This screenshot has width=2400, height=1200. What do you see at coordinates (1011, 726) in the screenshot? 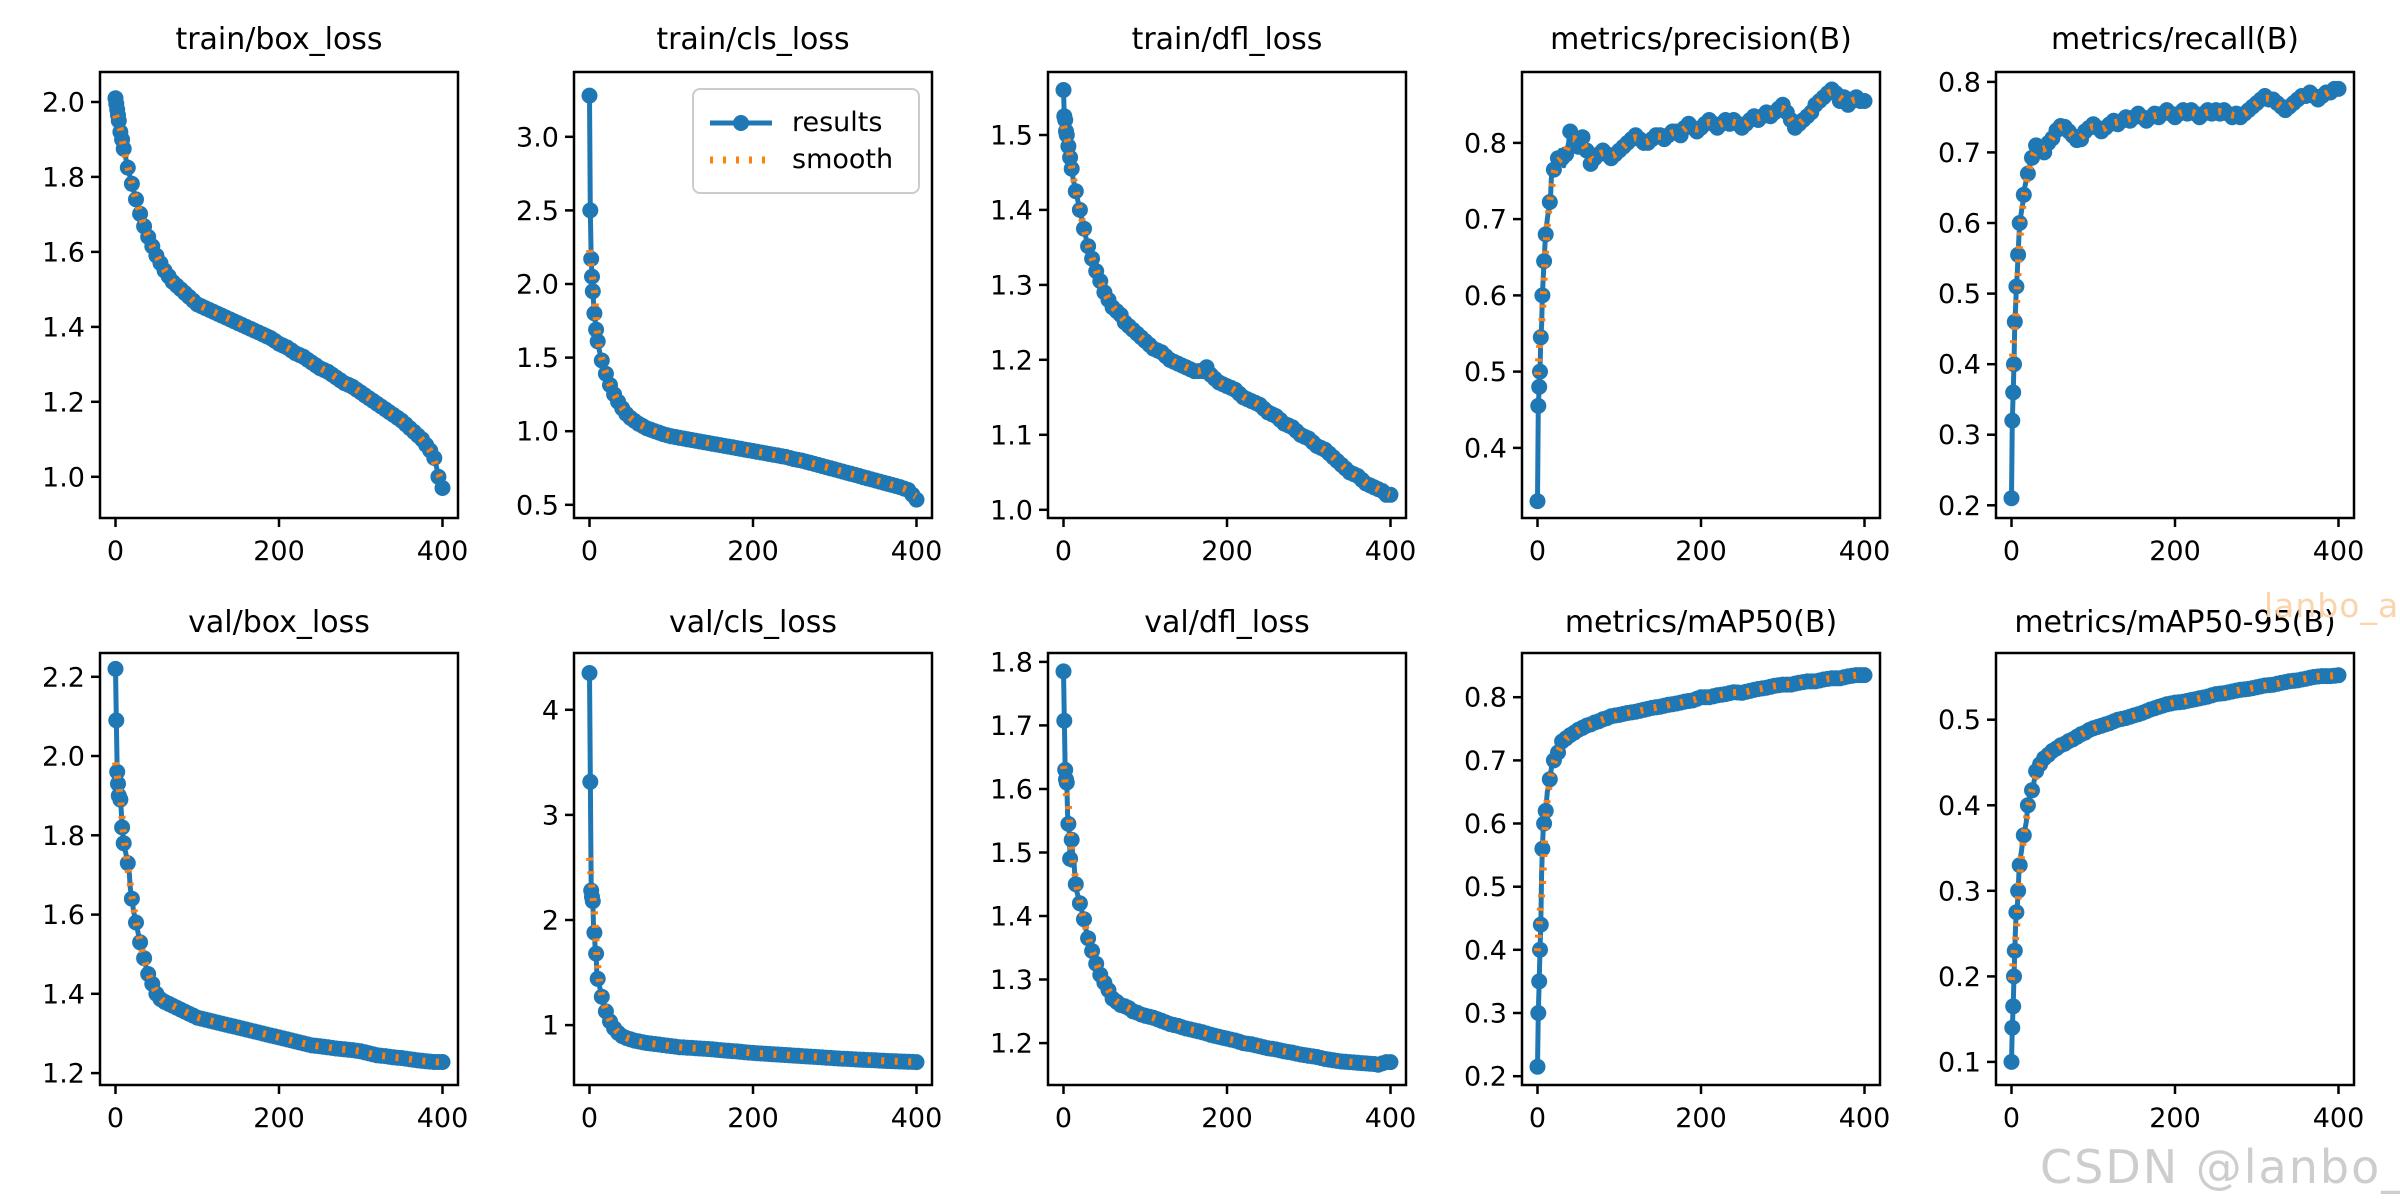
I see `y-tick-label: 1.7` at bounding box center [1011, 726].